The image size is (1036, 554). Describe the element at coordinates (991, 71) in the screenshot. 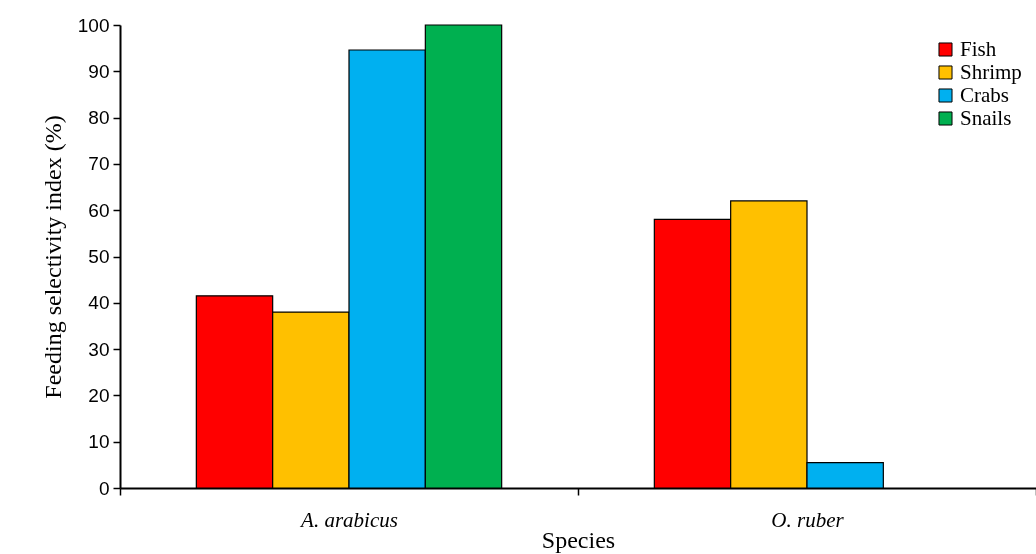

I see `legend-label: Shrimp` at that location.